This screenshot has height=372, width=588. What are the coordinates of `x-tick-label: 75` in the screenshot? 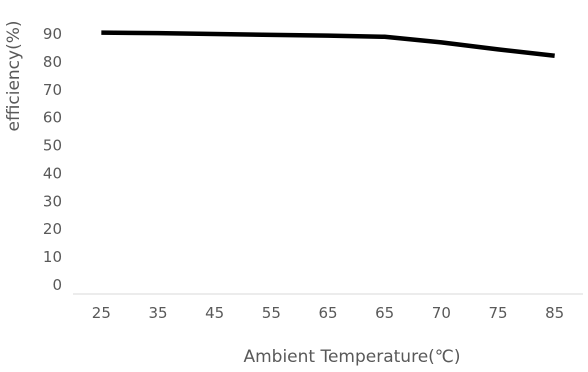 It's located at (497, 313).